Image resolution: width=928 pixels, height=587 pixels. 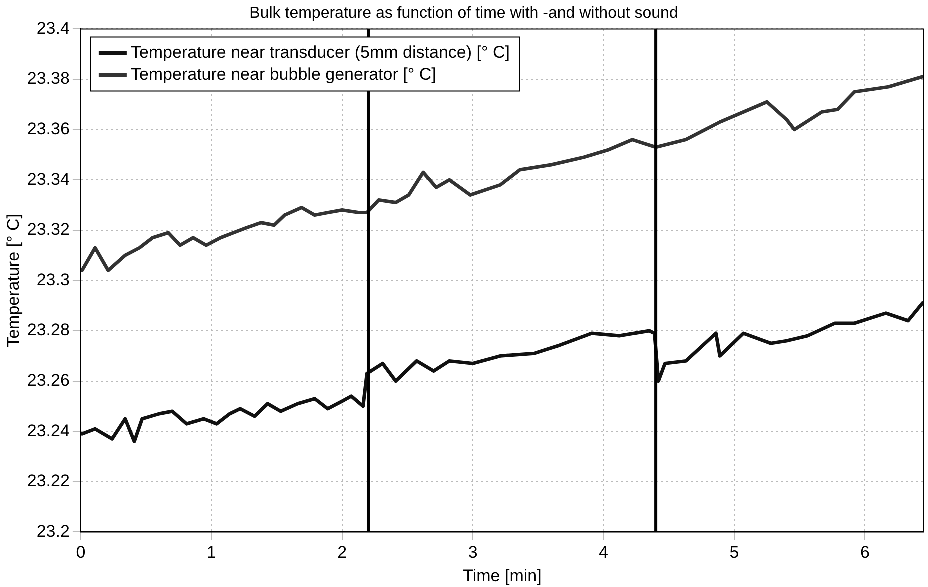 What do you see at coordinates (48, 230) in the screenshot?
I see `y-tick-label: 23.32` at bounding box center [48, 230].